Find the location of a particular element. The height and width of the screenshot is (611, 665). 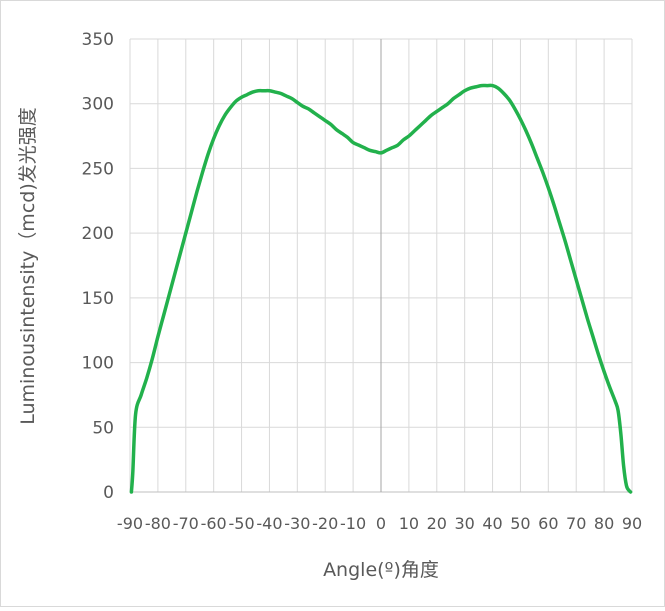

x-tick-label: 40 is located at coordinates (492, 523).